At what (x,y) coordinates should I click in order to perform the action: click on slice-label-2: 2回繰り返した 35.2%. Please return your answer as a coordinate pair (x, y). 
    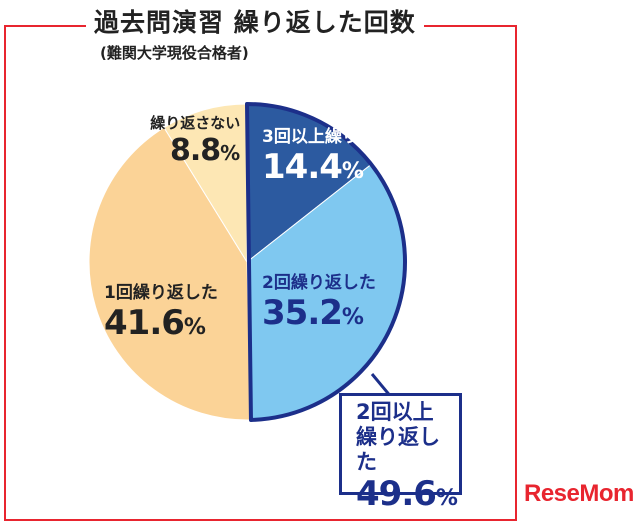
    Looking at the image, I should click on (319, 300).